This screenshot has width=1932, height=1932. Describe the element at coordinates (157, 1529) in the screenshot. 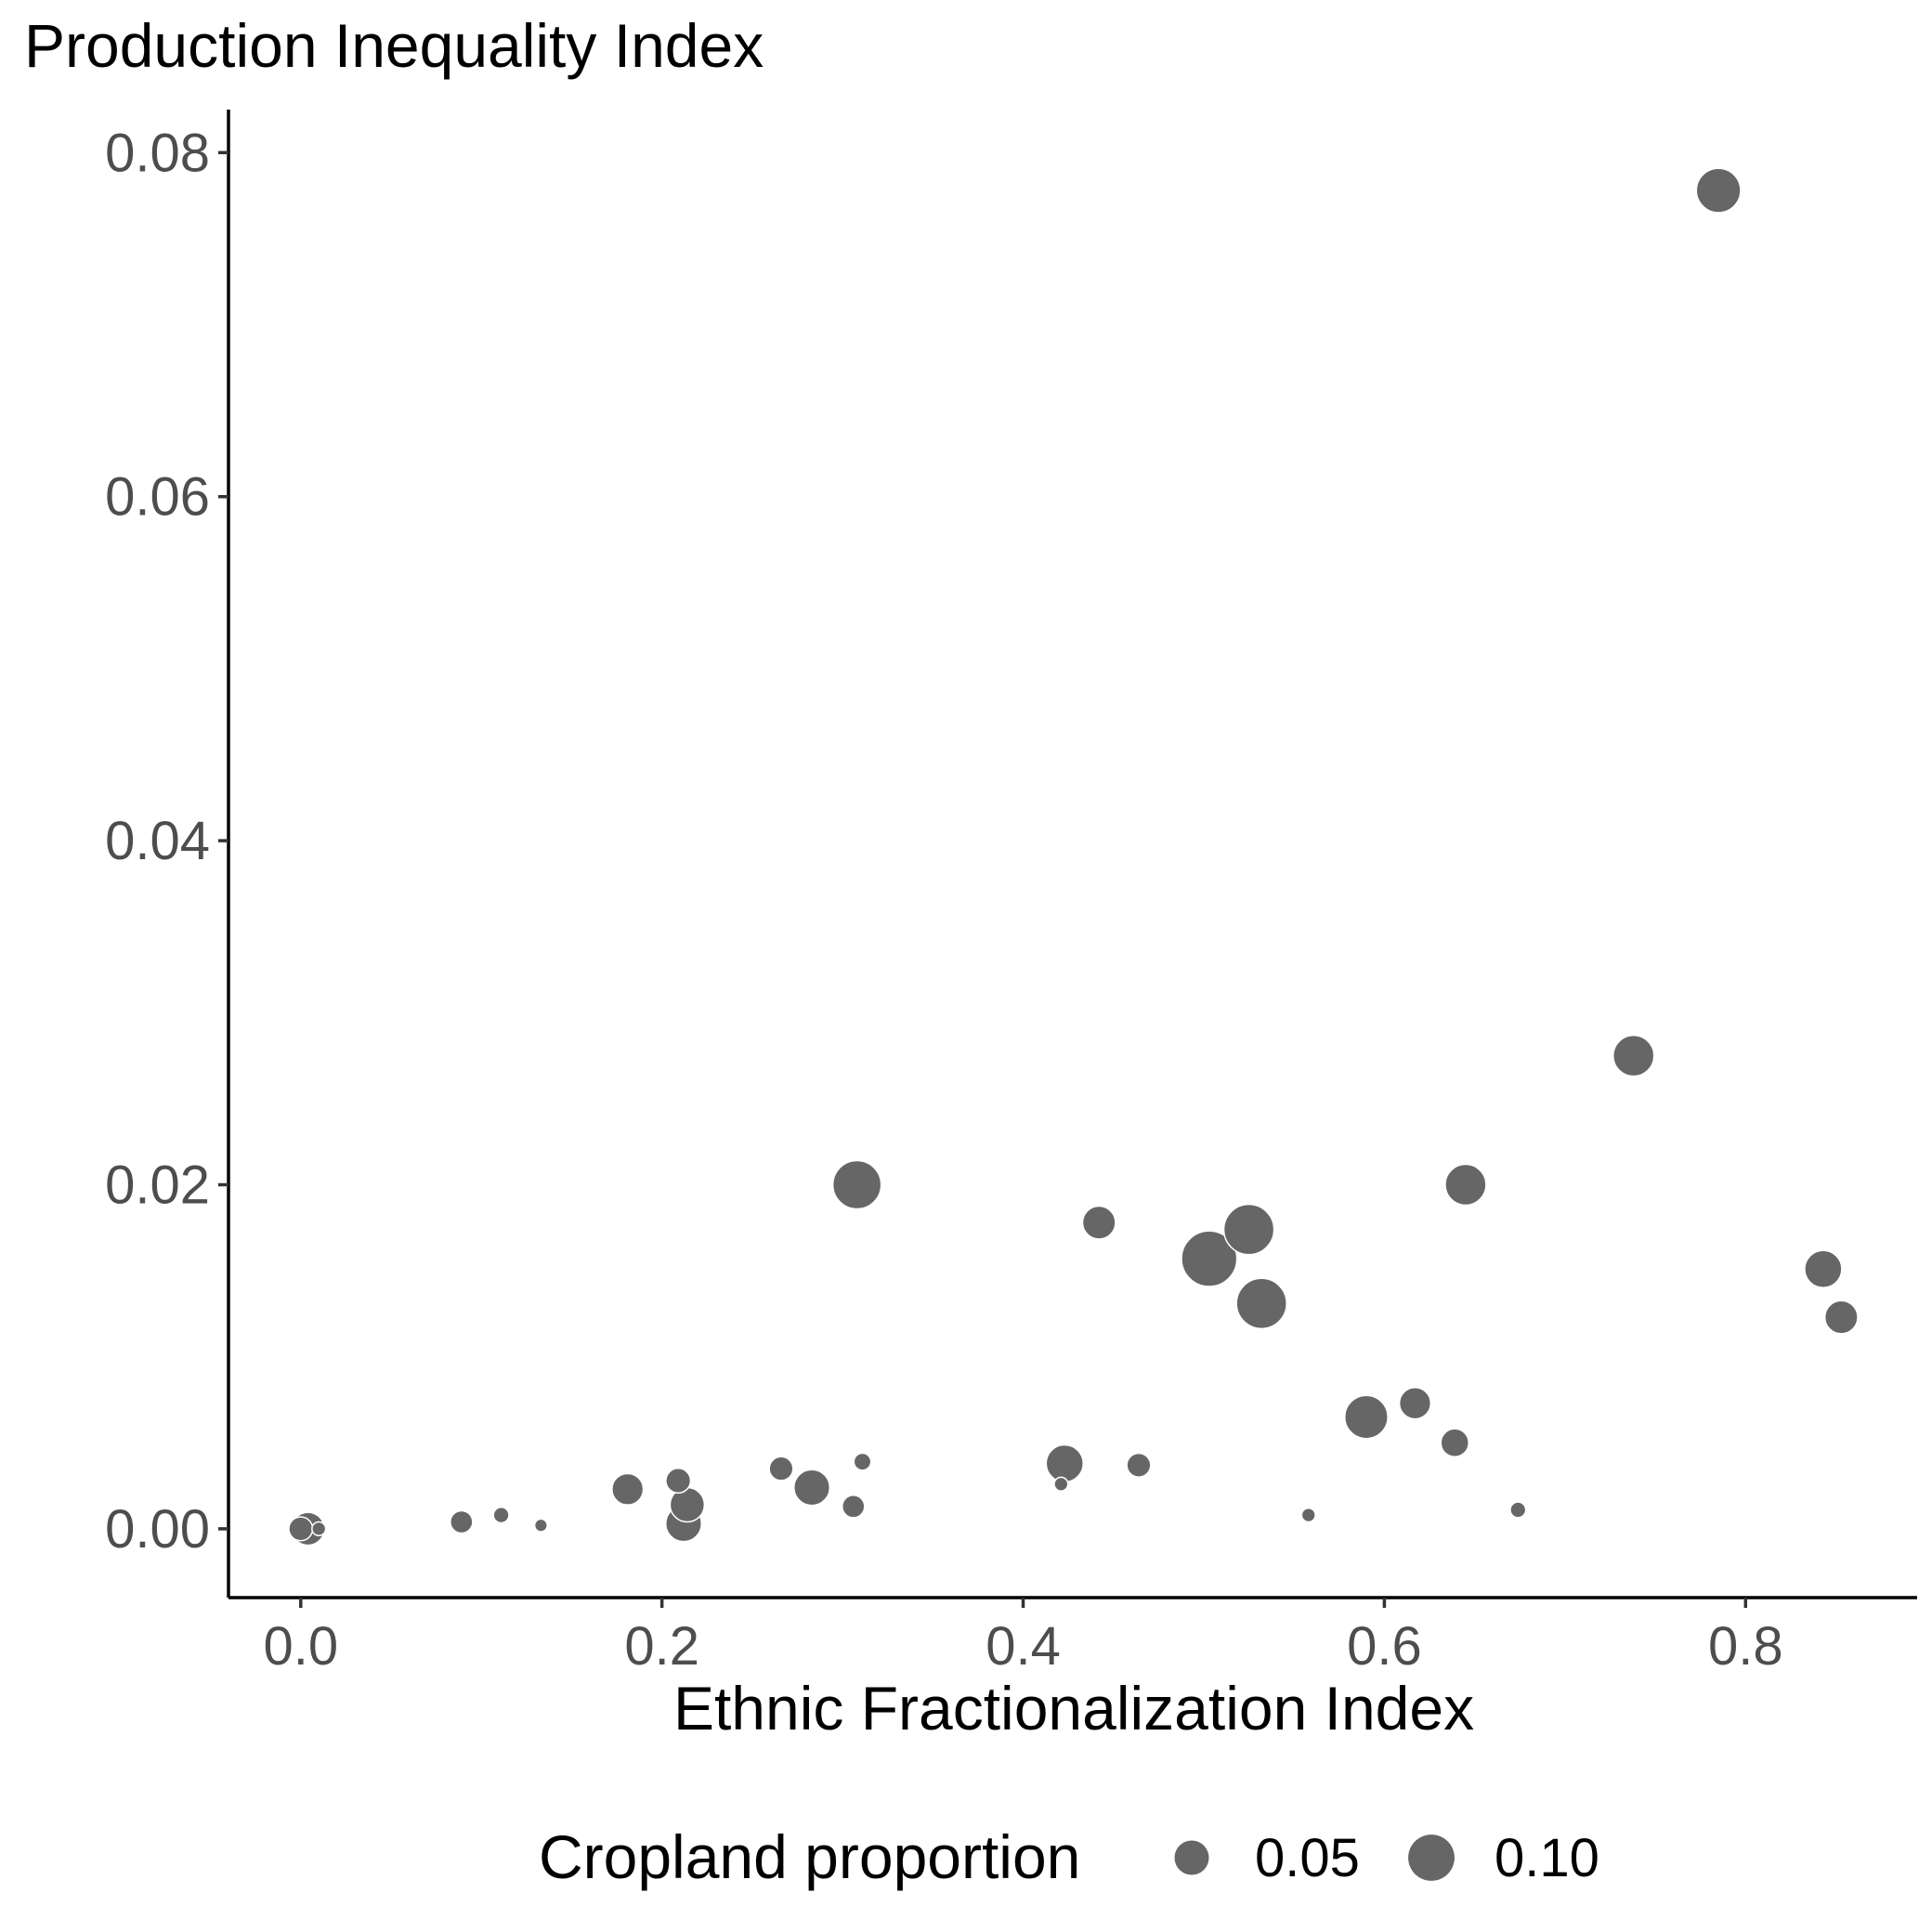

I see `y-tick-label: 0.00` at that location.